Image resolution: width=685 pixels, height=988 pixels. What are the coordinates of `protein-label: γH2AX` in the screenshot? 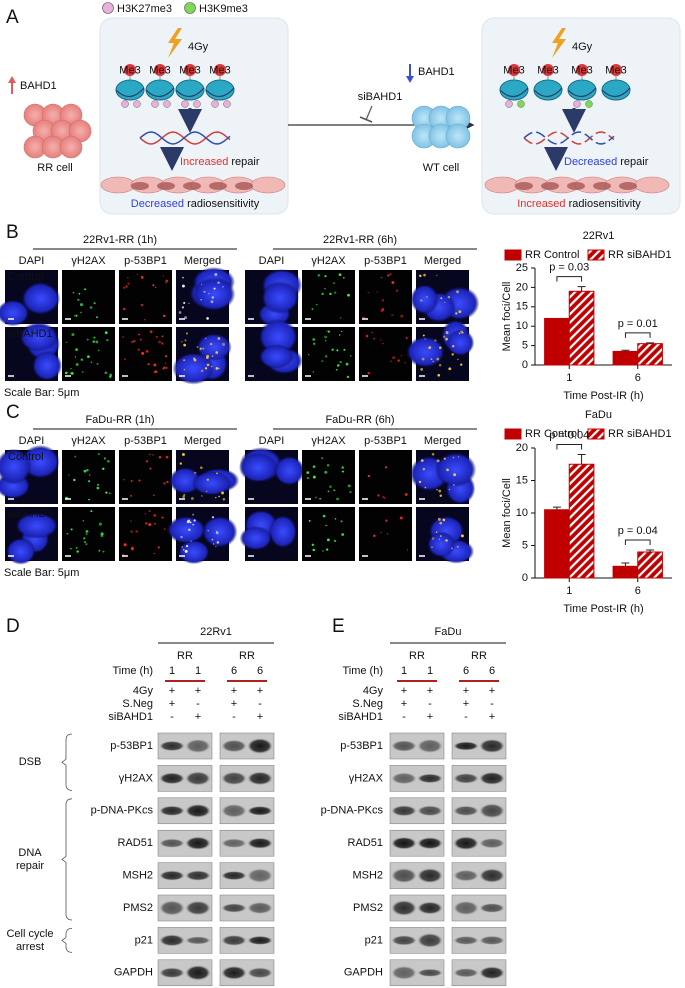 It's located at (366, 778).